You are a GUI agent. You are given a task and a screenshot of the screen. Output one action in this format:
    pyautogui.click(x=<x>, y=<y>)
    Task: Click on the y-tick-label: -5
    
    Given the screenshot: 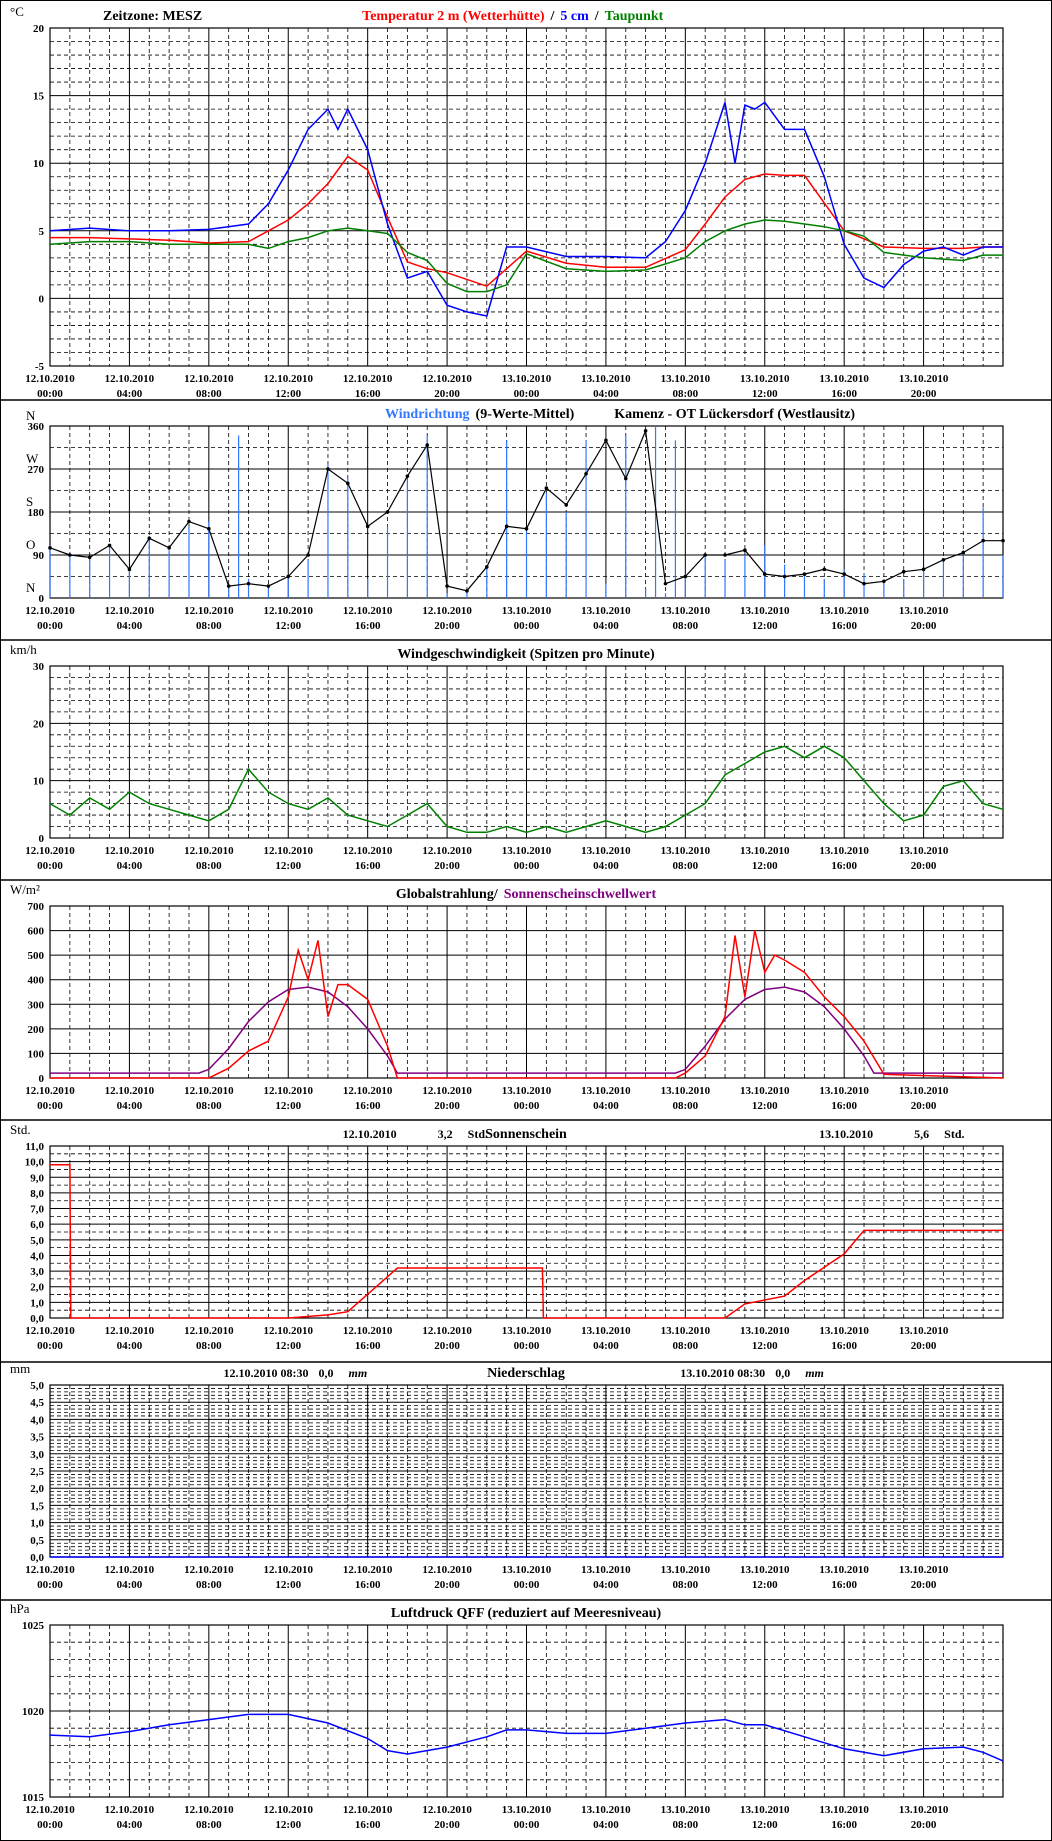 What is the action you would take?
    pyautogui.click(x=40, y=367)
    